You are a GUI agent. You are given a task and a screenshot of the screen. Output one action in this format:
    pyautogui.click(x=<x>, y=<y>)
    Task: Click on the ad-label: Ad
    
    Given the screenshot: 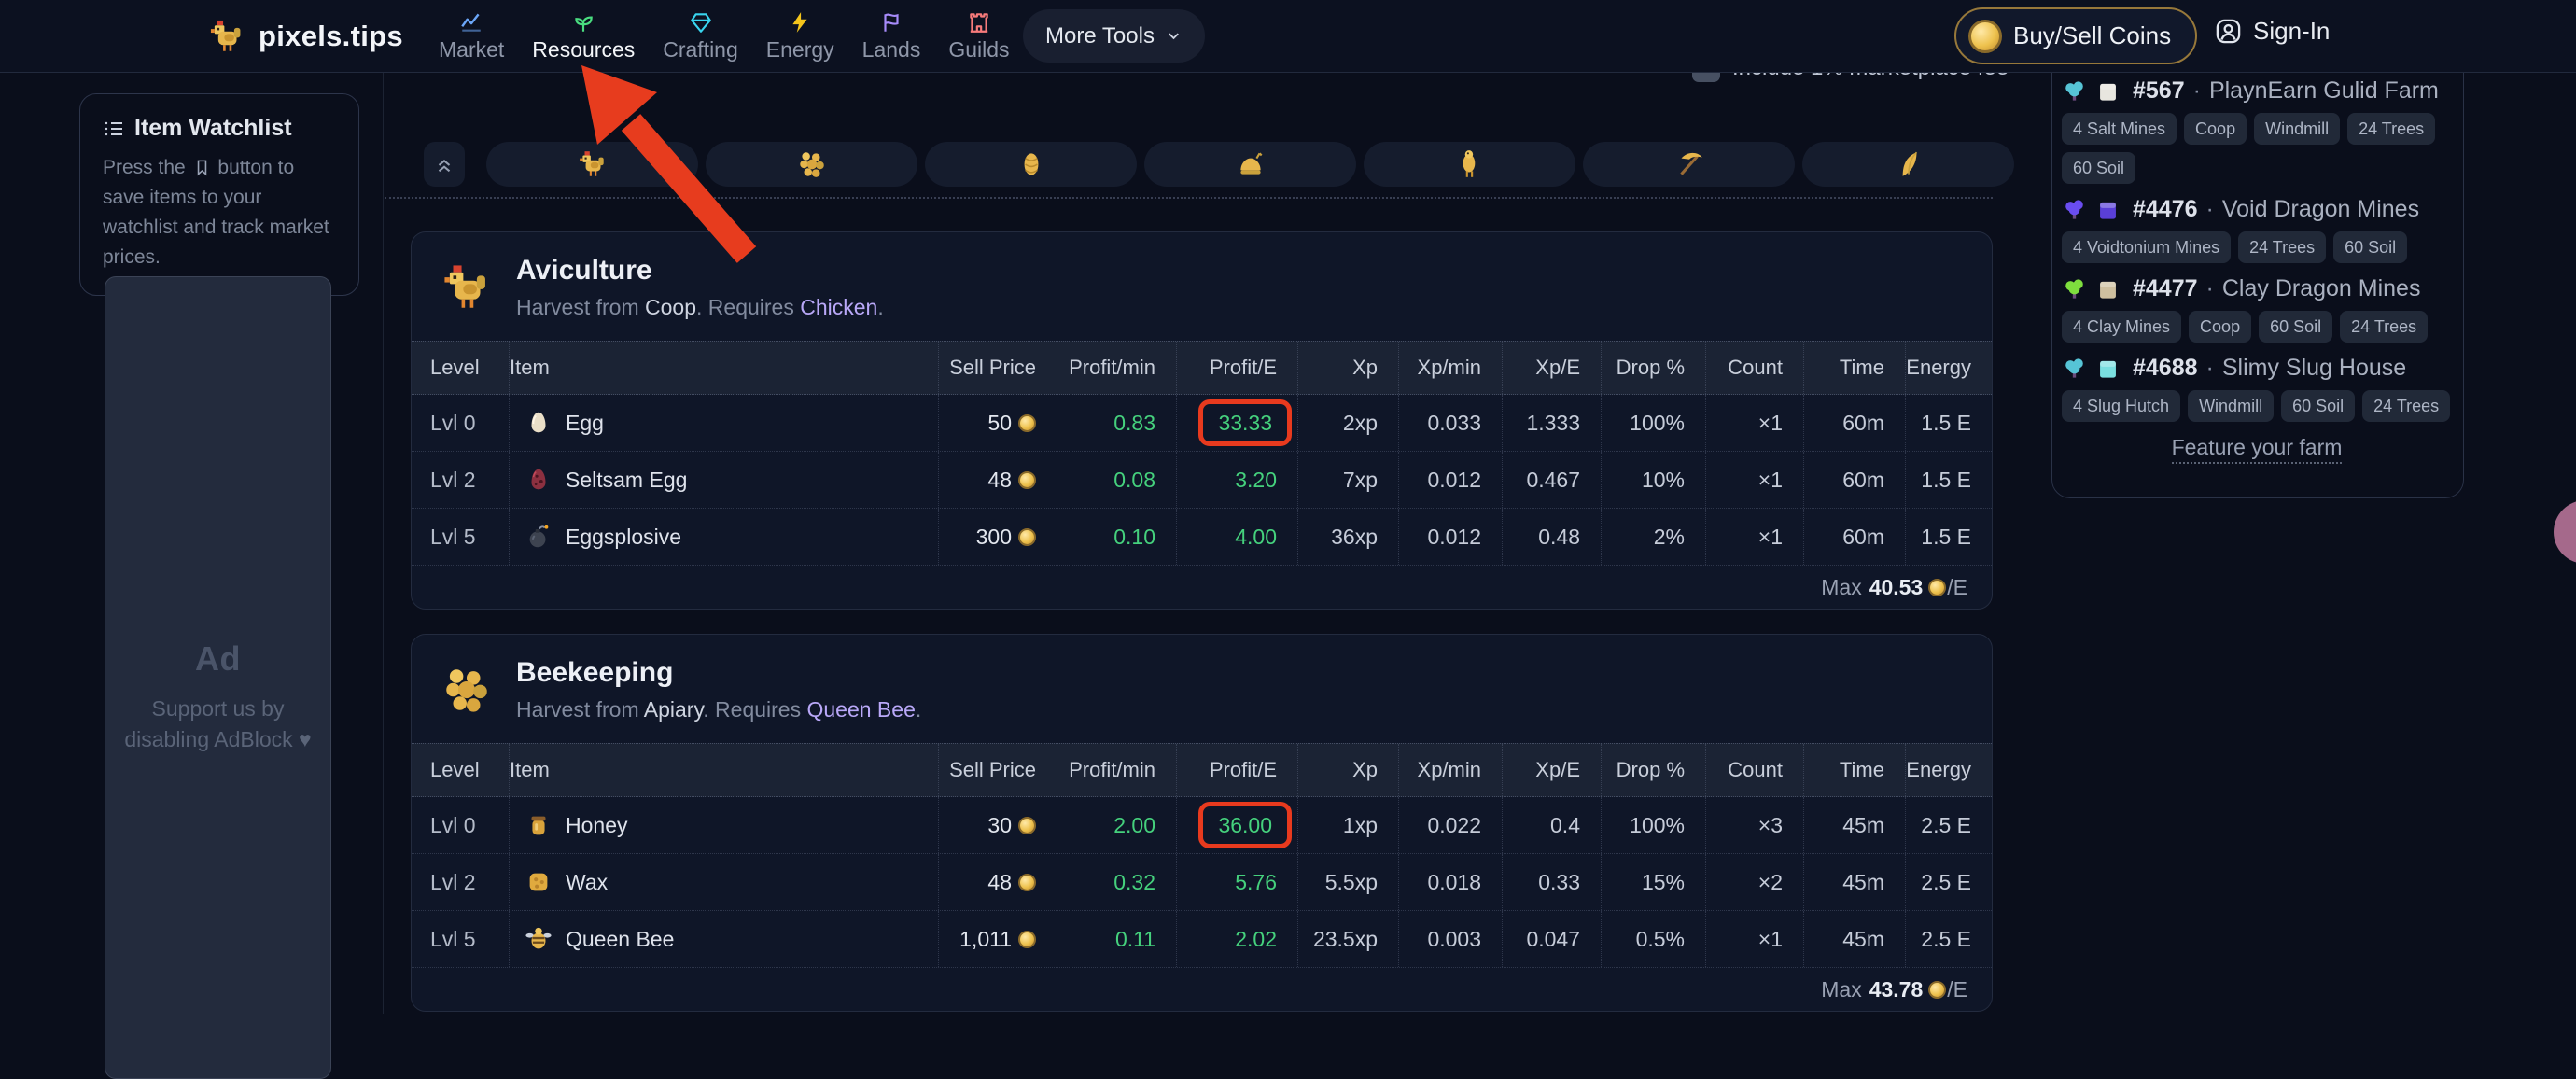 What is the action you would take?
    pyautogui.click(x=218, y=659)
    